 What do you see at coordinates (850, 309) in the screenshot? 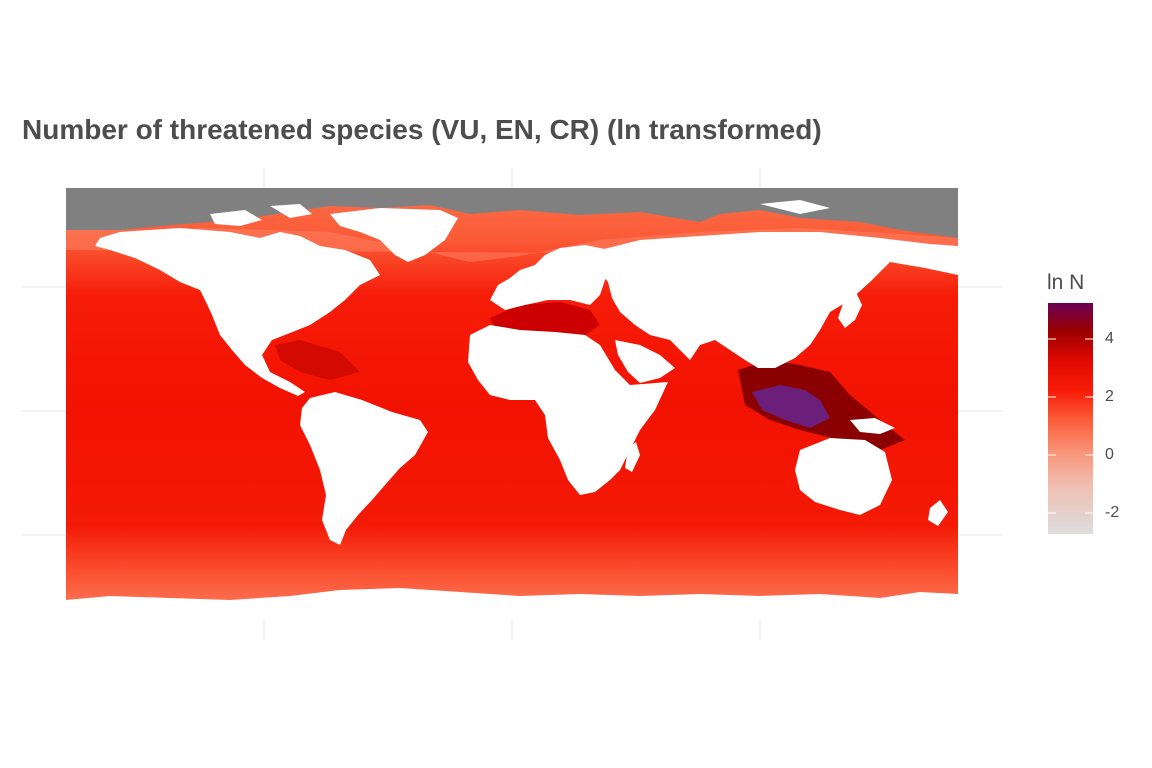
I see `land-japan` at bounding box center [850, 309].